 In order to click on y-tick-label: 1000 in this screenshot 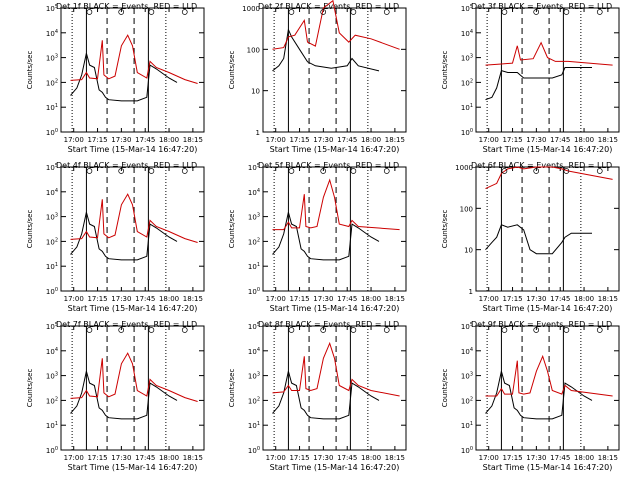, I will do `click(251, 9)`.